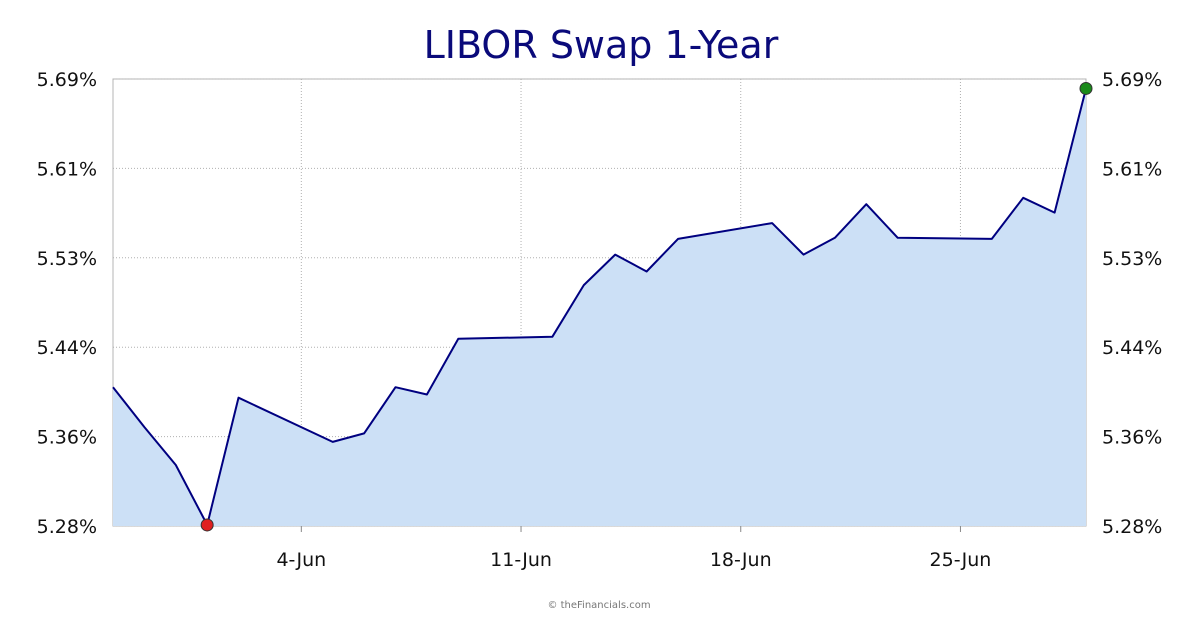 The height and width of the screenshot is (630, 1200). What do you see at coordinates (1132, 348) in the screenshot?
I see `y-tick-label-right: 5.44%` at bounding box center [1132, 348].